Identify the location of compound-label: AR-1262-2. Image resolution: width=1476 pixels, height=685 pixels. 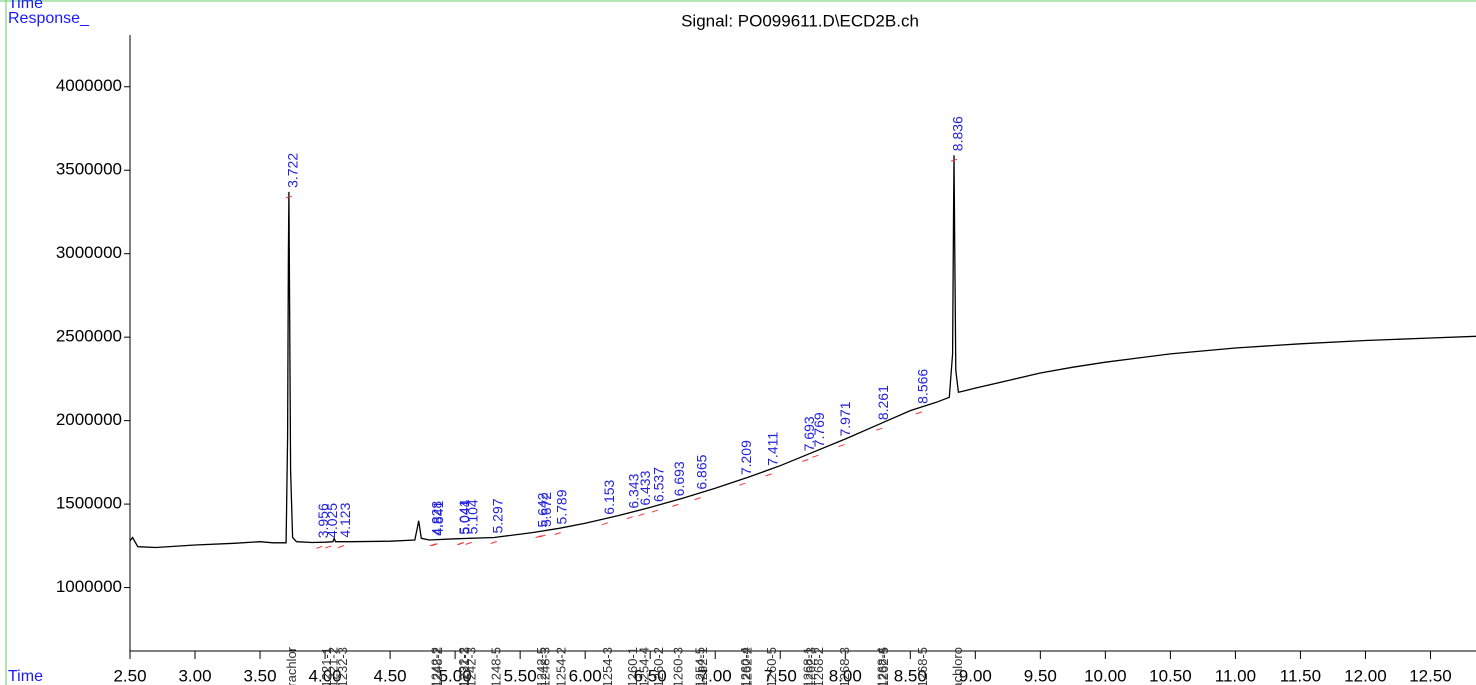
(746, 666).